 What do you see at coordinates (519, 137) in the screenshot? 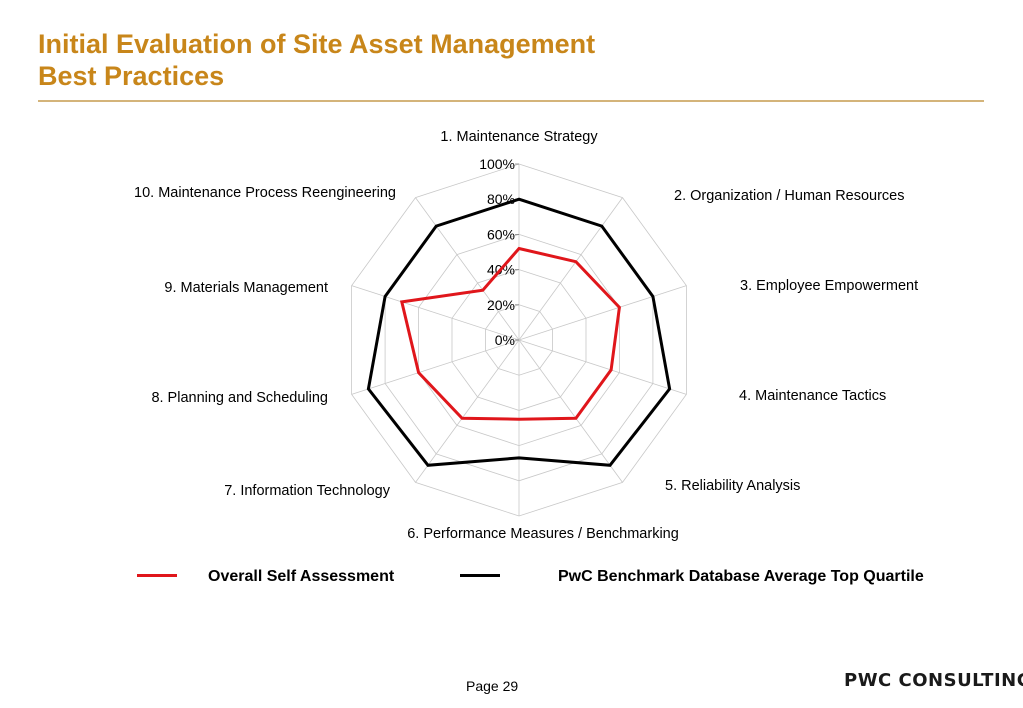
I see `category-label-1: 1. Maintenance Strategy` at bounding box center [519, 137].